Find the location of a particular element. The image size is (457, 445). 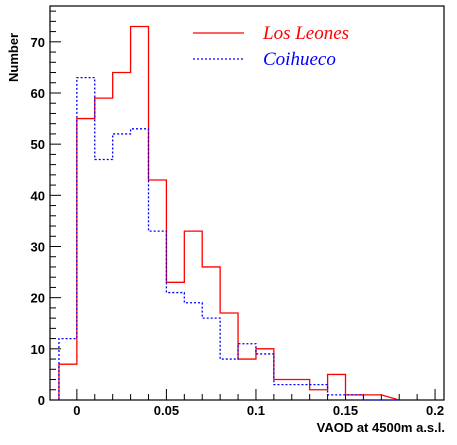

y-tick-label: 0 is located at coordinates (41, 400).